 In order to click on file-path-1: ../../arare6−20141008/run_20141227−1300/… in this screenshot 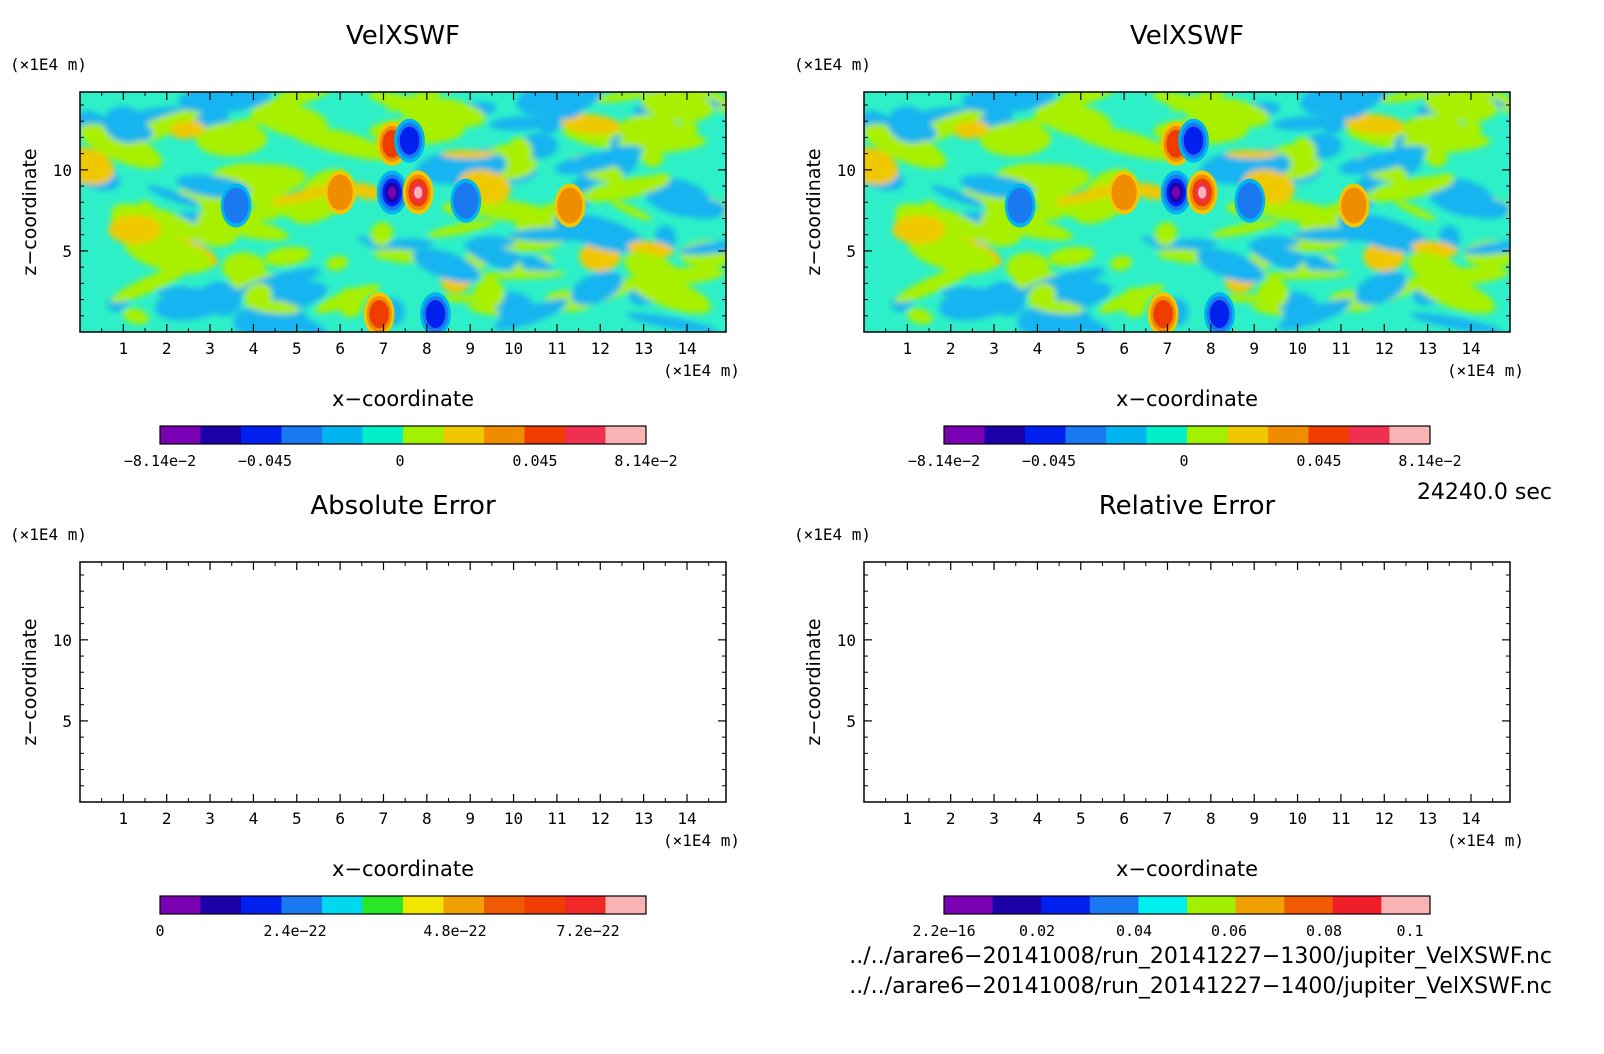, I will do `click(1200, 956)`.